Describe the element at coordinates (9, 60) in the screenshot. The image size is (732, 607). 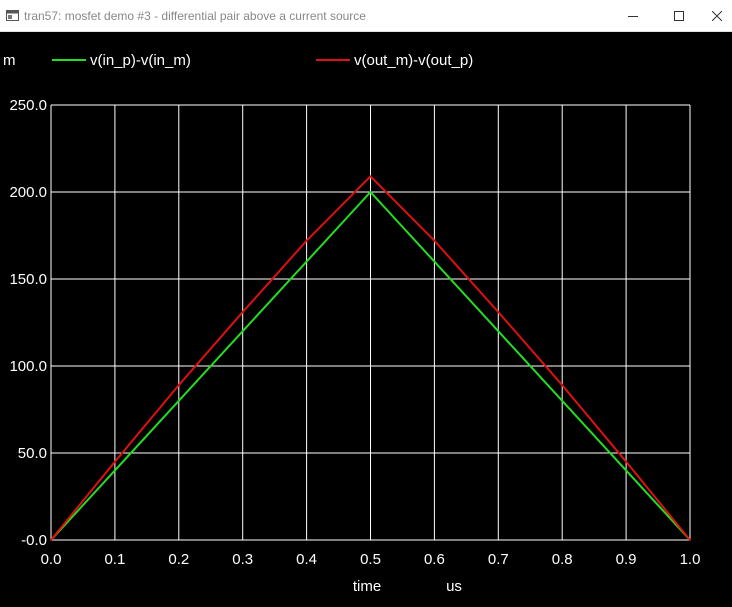
I see `y-unit-label: m` at that location.